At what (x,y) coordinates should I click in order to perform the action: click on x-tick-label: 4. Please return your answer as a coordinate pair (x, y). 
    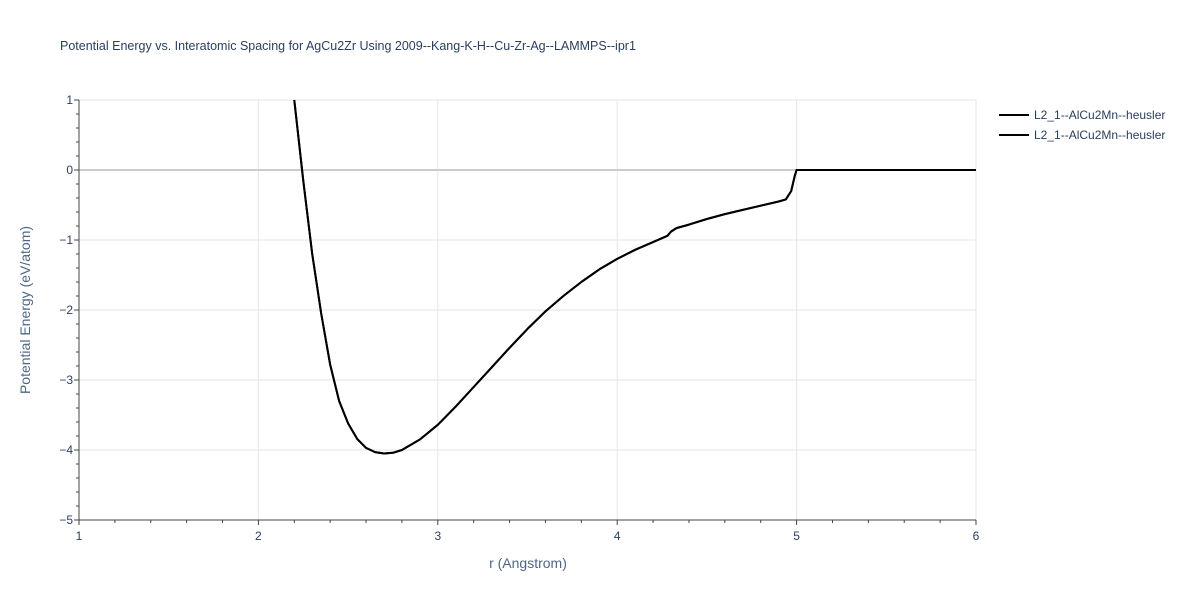
    Looking at the image, I should click on (617, 536).